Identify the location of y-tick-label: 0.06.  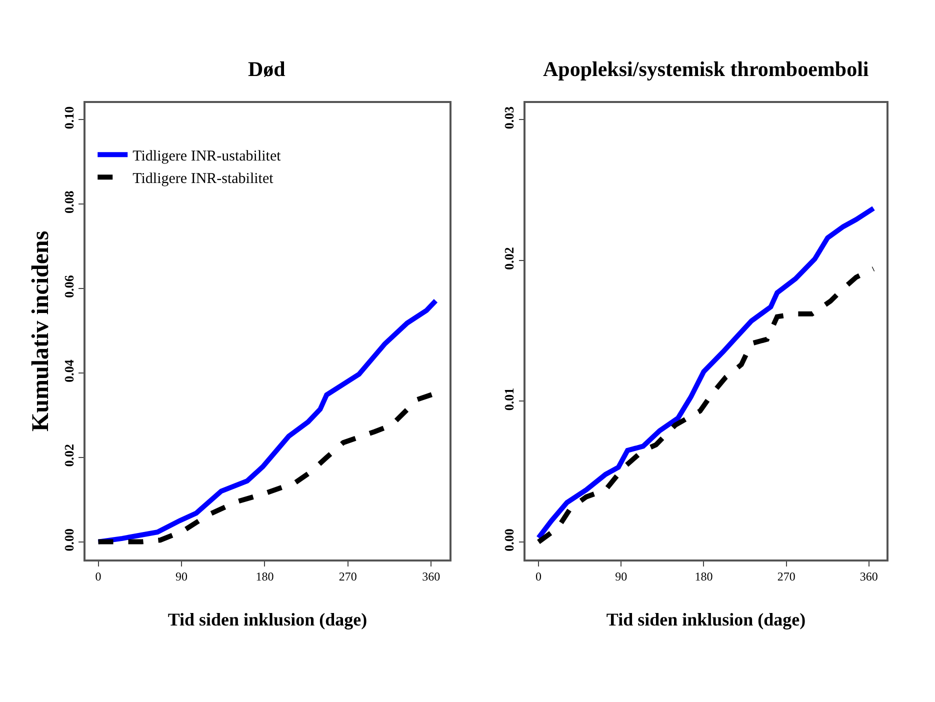
(68, 286).